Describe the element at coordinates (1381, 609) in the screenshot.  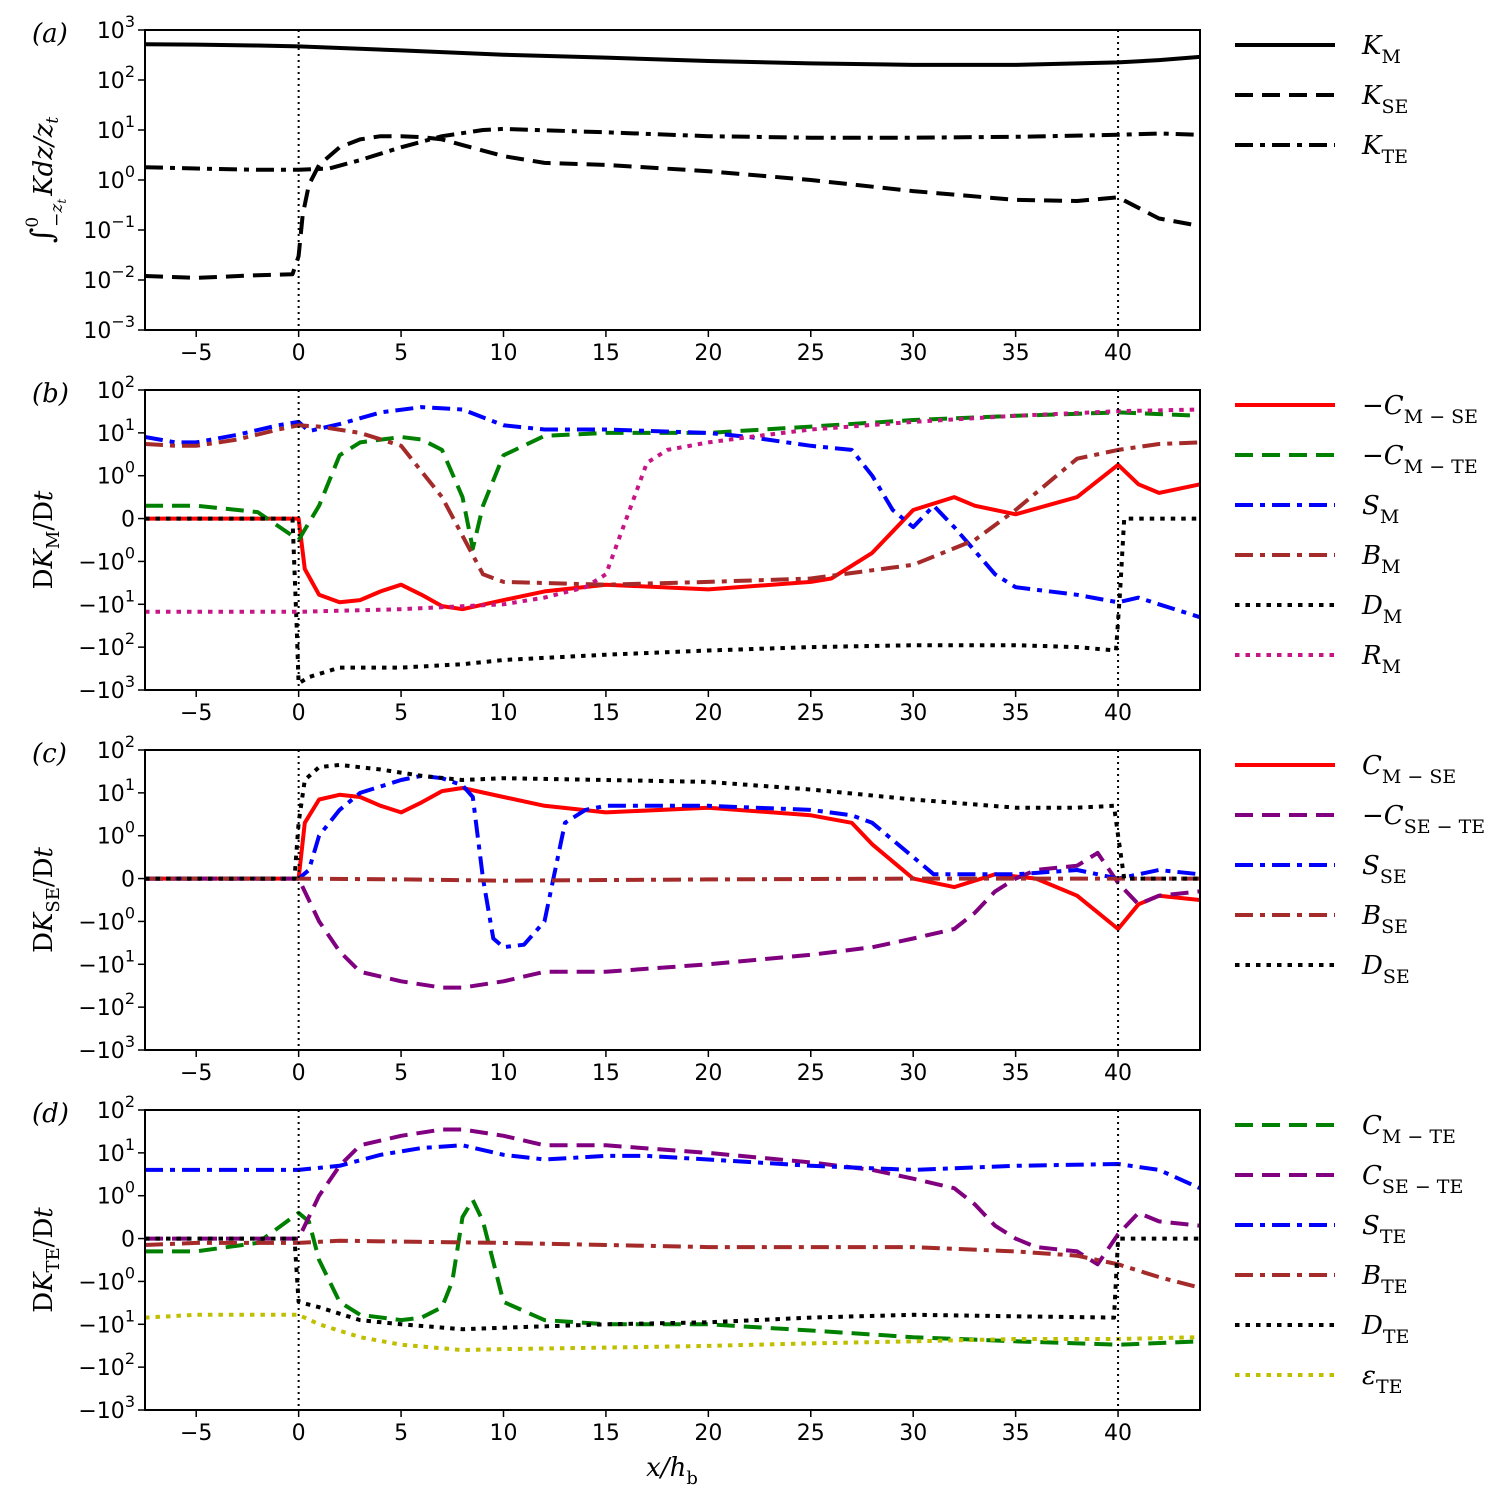
I see `legend-label-D_M: DM` at that location.